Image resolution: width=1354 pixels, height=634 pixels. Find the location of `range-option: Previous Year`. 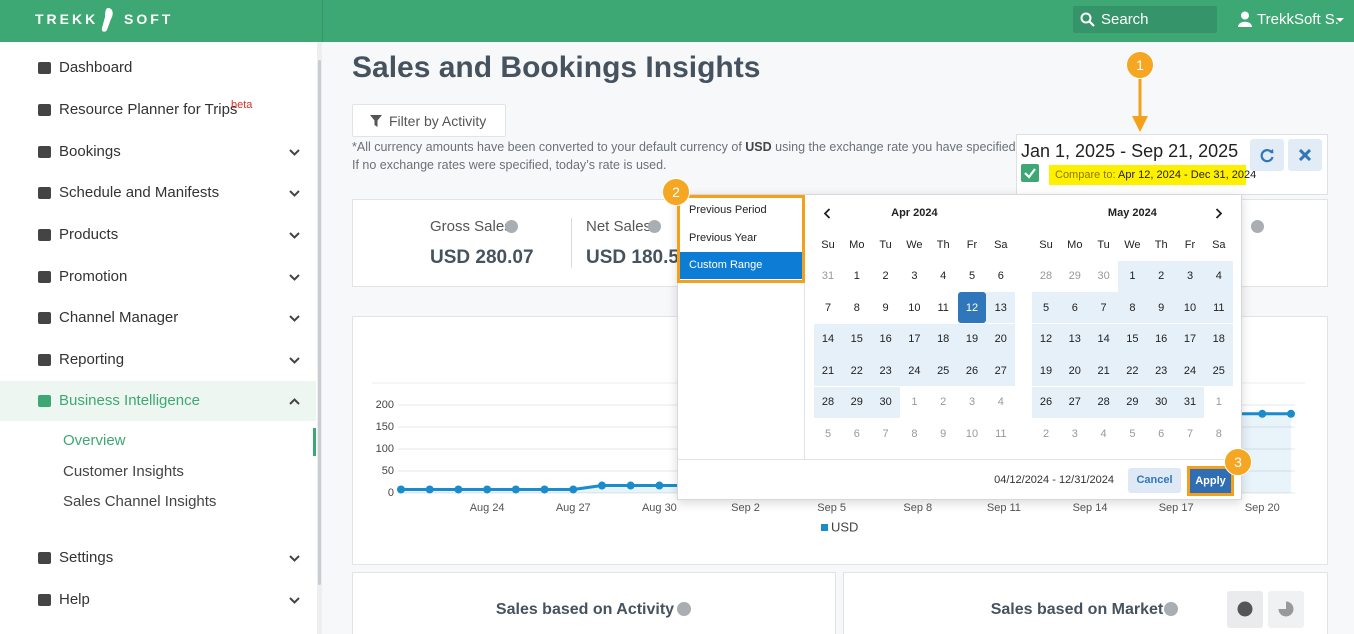

range-option: Previous Year is located at coordinates (723, 238).